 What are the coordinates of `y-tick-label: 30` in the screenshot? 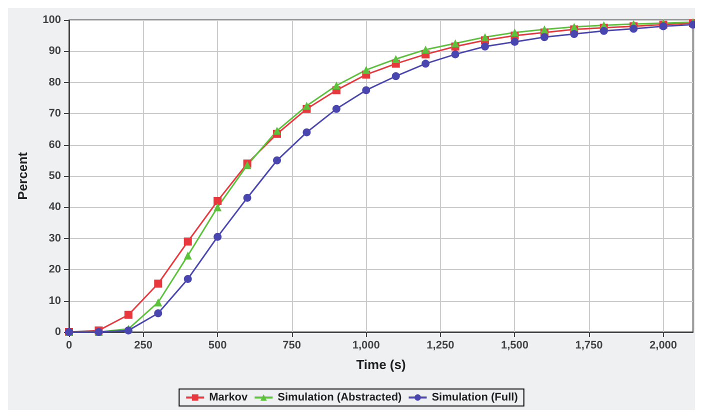 It's located at (54, 238).